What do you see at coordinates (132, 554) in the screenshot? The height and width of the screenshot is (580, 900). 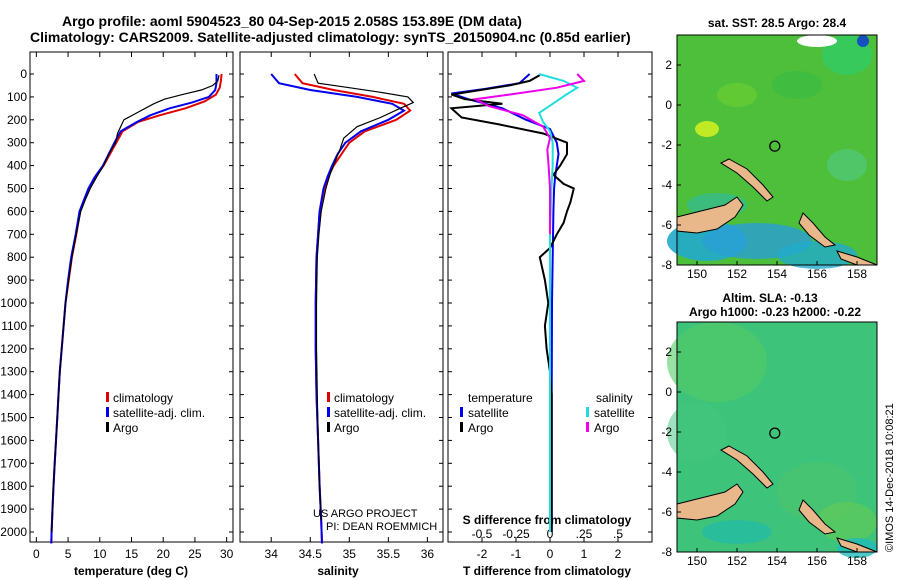 I see `xtick-label: 15` at bounding box center [132, 554].